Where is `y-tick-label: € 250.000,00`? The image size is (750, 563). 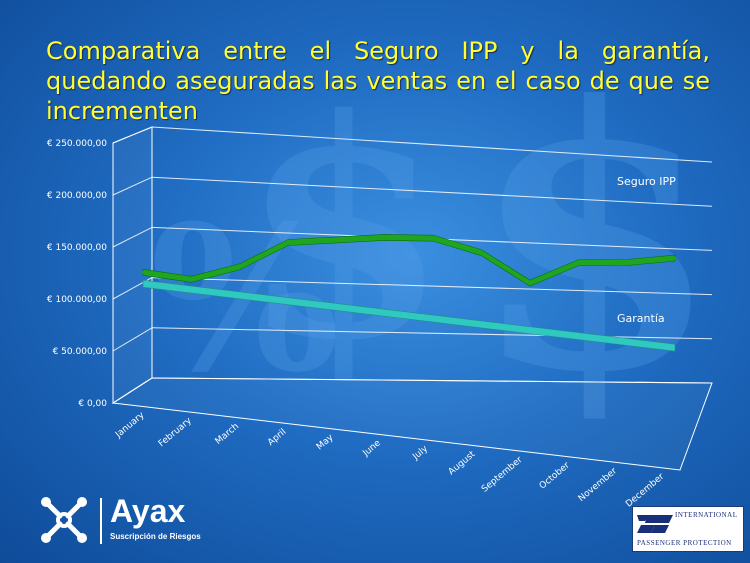
y-tick-label: € 250.000,00 is located at coordinates (77, 144).